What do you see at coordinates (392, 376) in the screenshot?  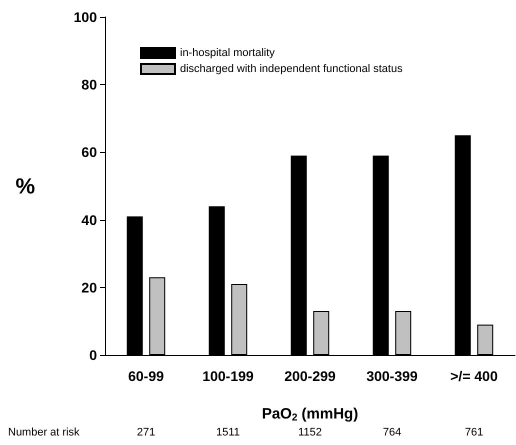 I see `x-tick-label: 300-399` at bounding box center [392, 376].